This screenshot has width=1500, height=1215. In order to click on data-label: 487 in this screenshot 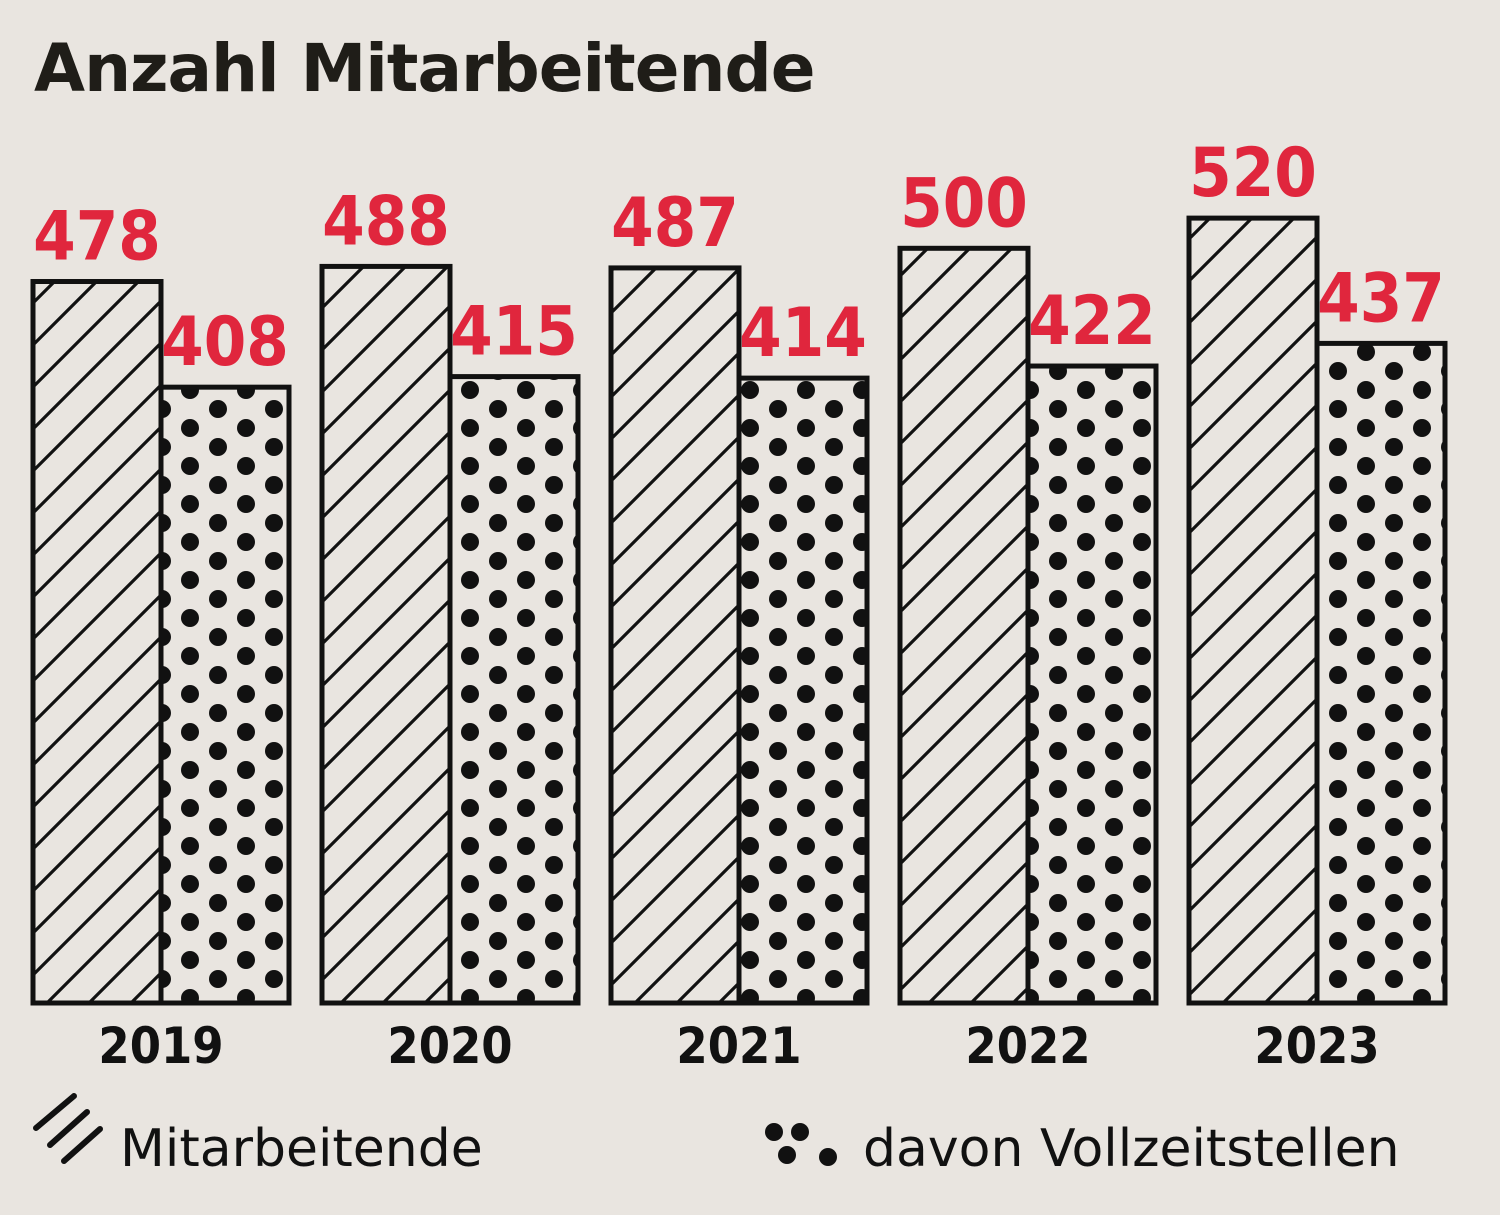, I will do `click(675, 223)`.